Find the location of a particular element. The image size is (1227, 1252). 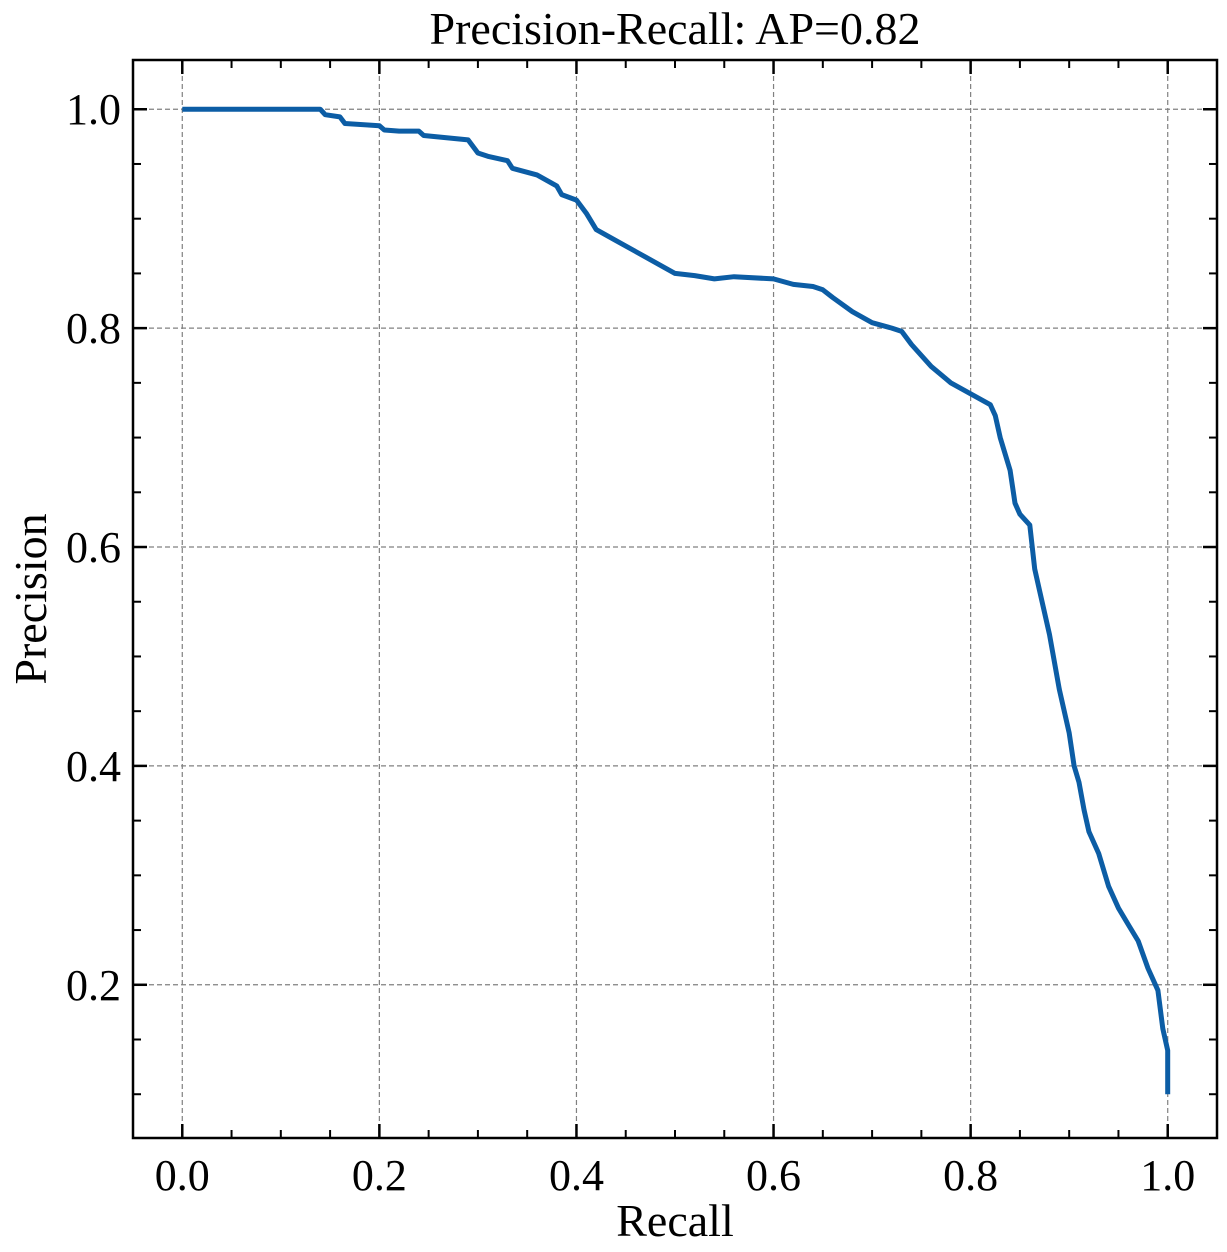

y-tick-label: 1.0 is located at coordinates (93, 109).